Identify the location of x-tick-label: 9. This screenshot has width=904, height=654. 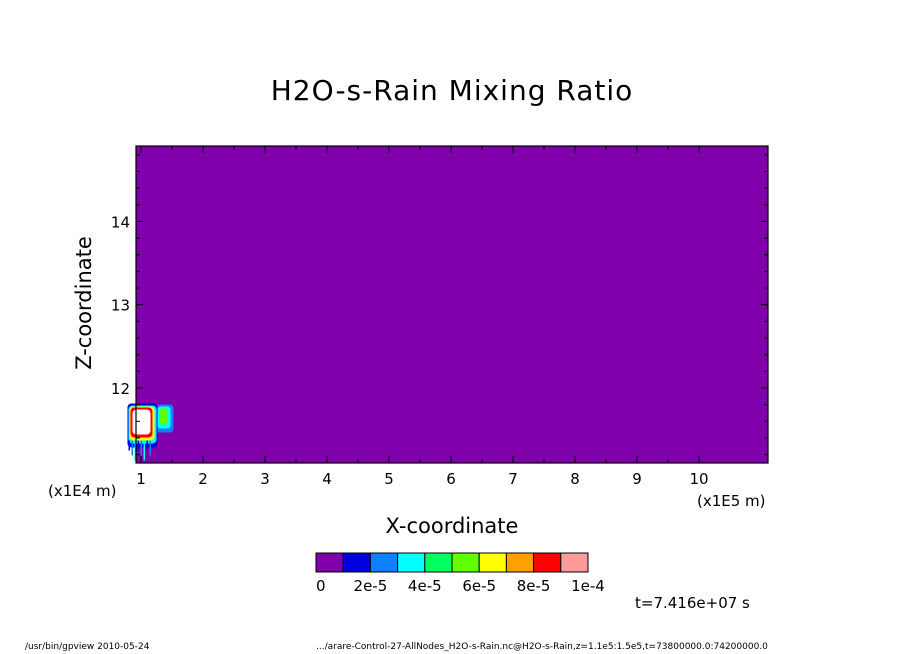
(637, 479).